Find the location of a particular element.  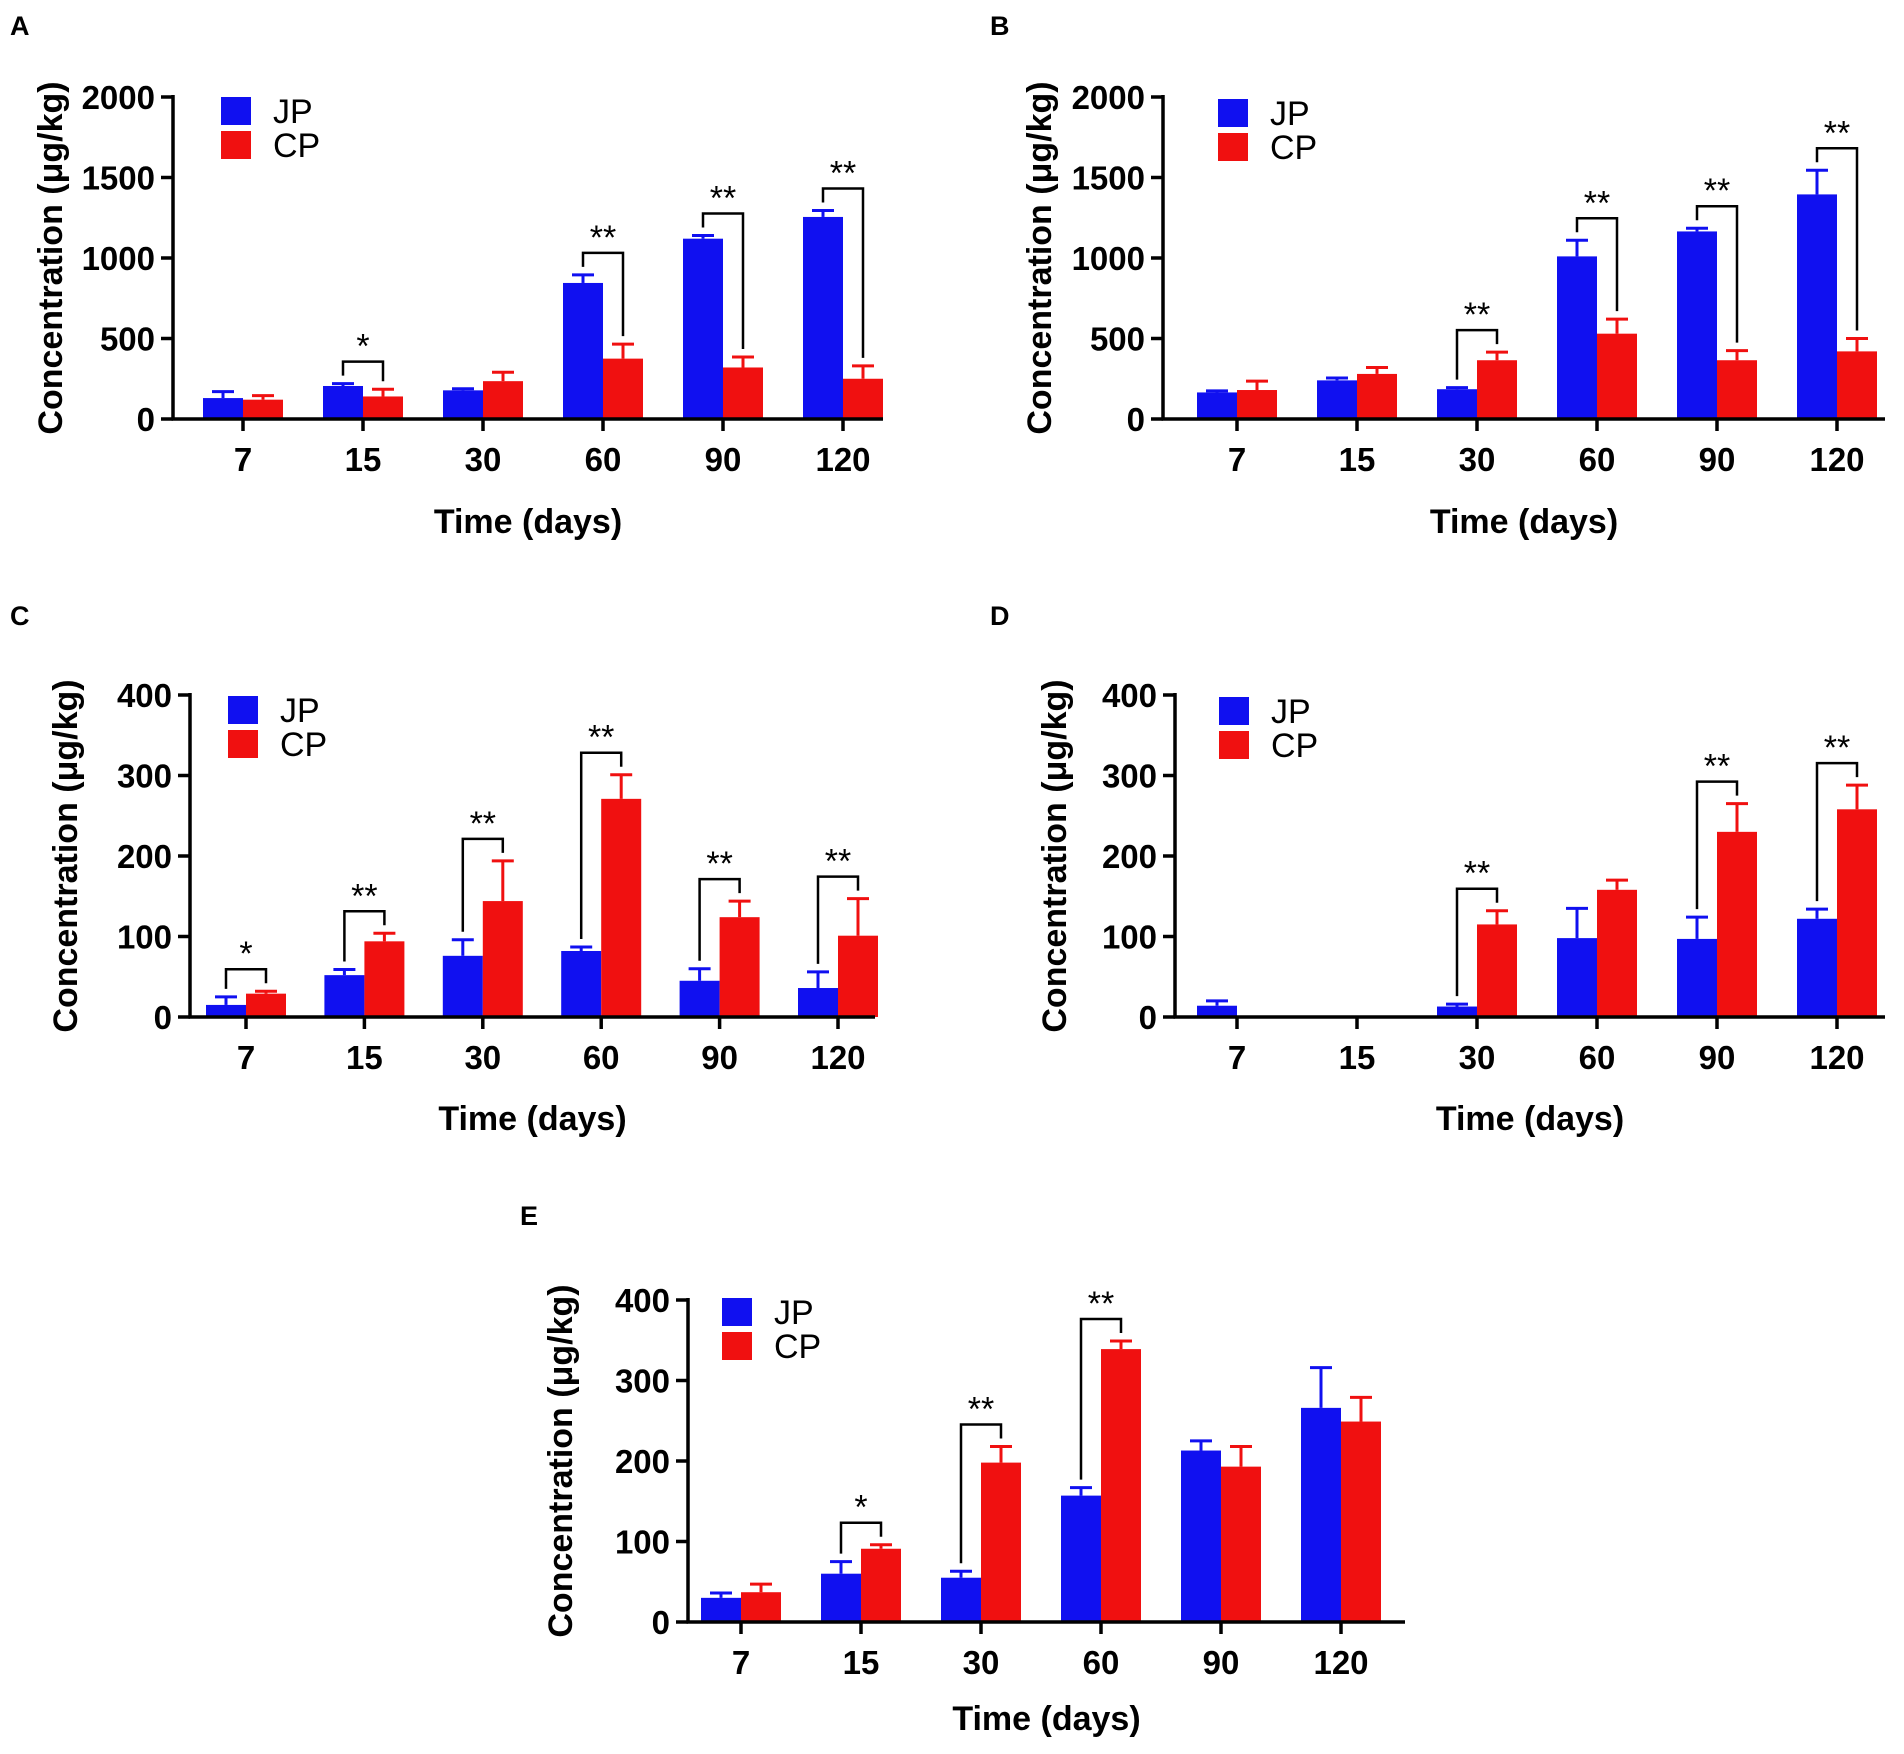

significance-label-15: * is located at coordinates (362, 347).